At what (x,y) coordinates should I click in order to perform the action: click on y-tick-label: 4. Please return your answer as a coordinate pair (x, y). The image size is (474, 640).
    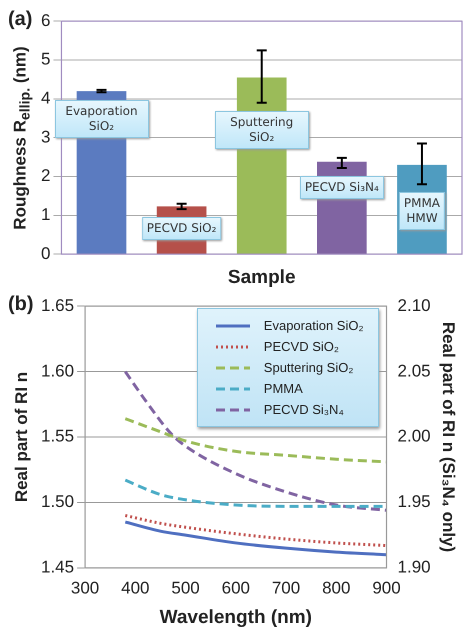
    Looking at the image, I should click on (45, 98).